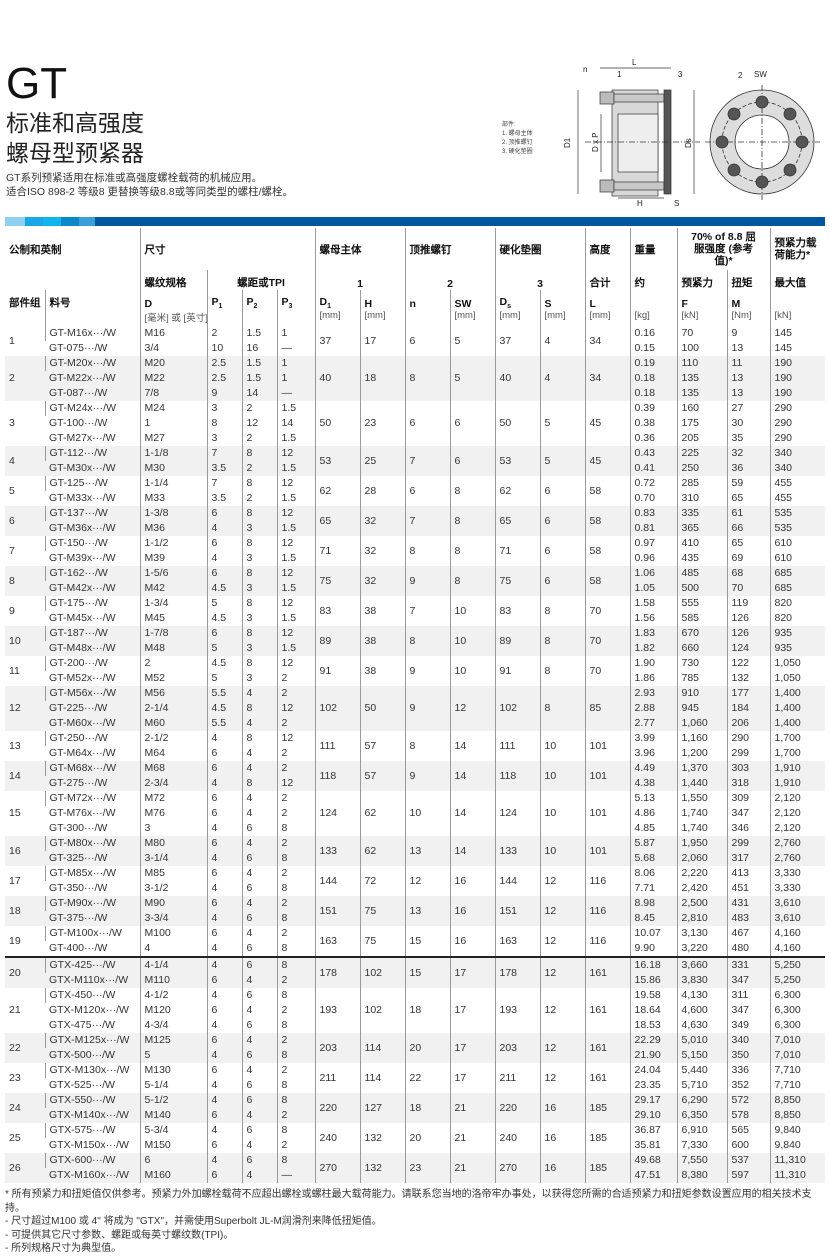 The width and height of the screenshot is (830, 1256). Describe the element at coordinates (517, 423) in the screenshot. I see `cell-ds: 50` at that location.